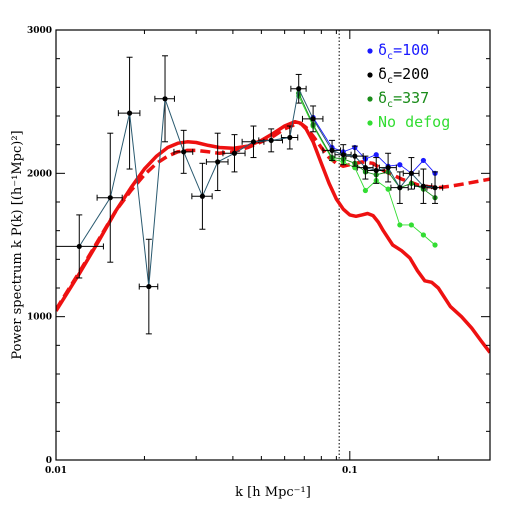  I want to click on y-tick-label: 1000, so click(39, 318).